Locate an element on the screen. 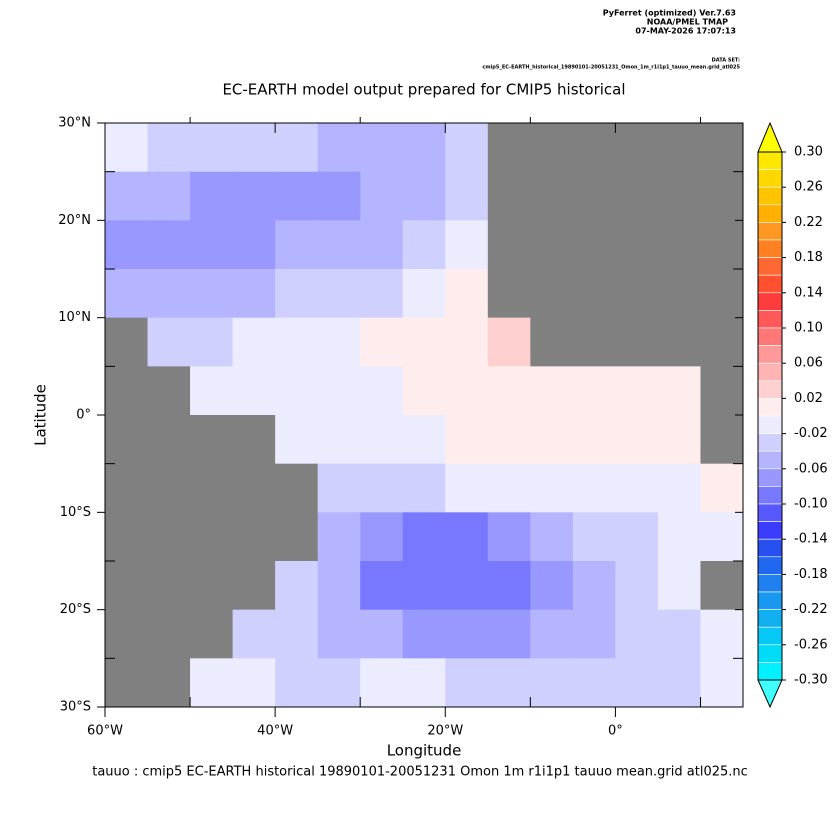 The image size is (832, 832). dataset-label: DATA SET: is located at coordinates (726, 61).